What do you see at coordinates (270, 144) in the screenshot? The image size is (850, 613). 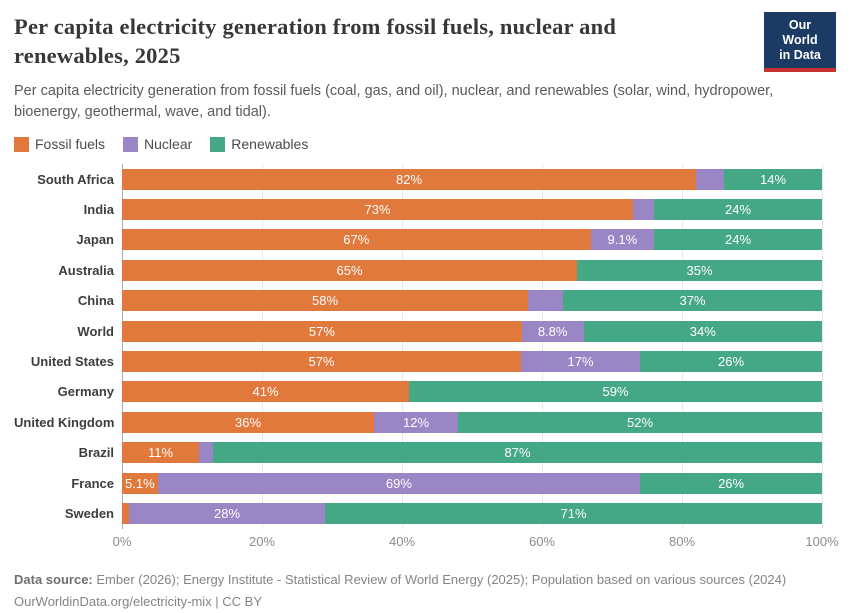 I see `legend-label: Renewables` at bounding box center [270, 144].